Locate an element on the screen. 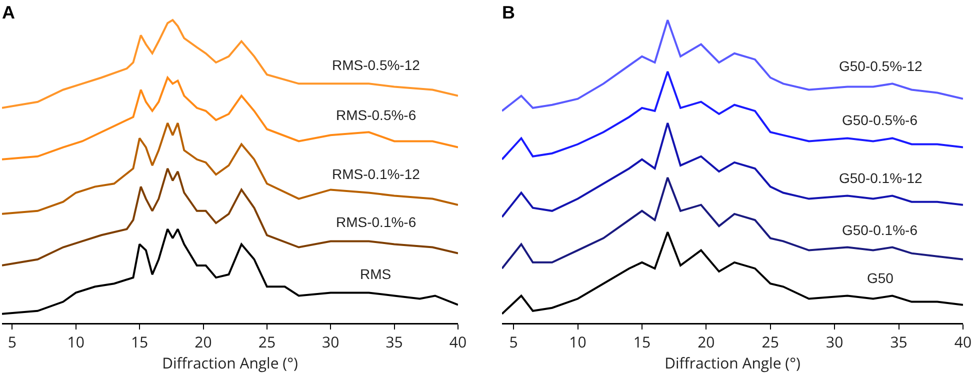 Image resolution: width=977 pixels, height=382 pixels. series-label: G50-0.1%-12 is located at coordinates (880, 178).